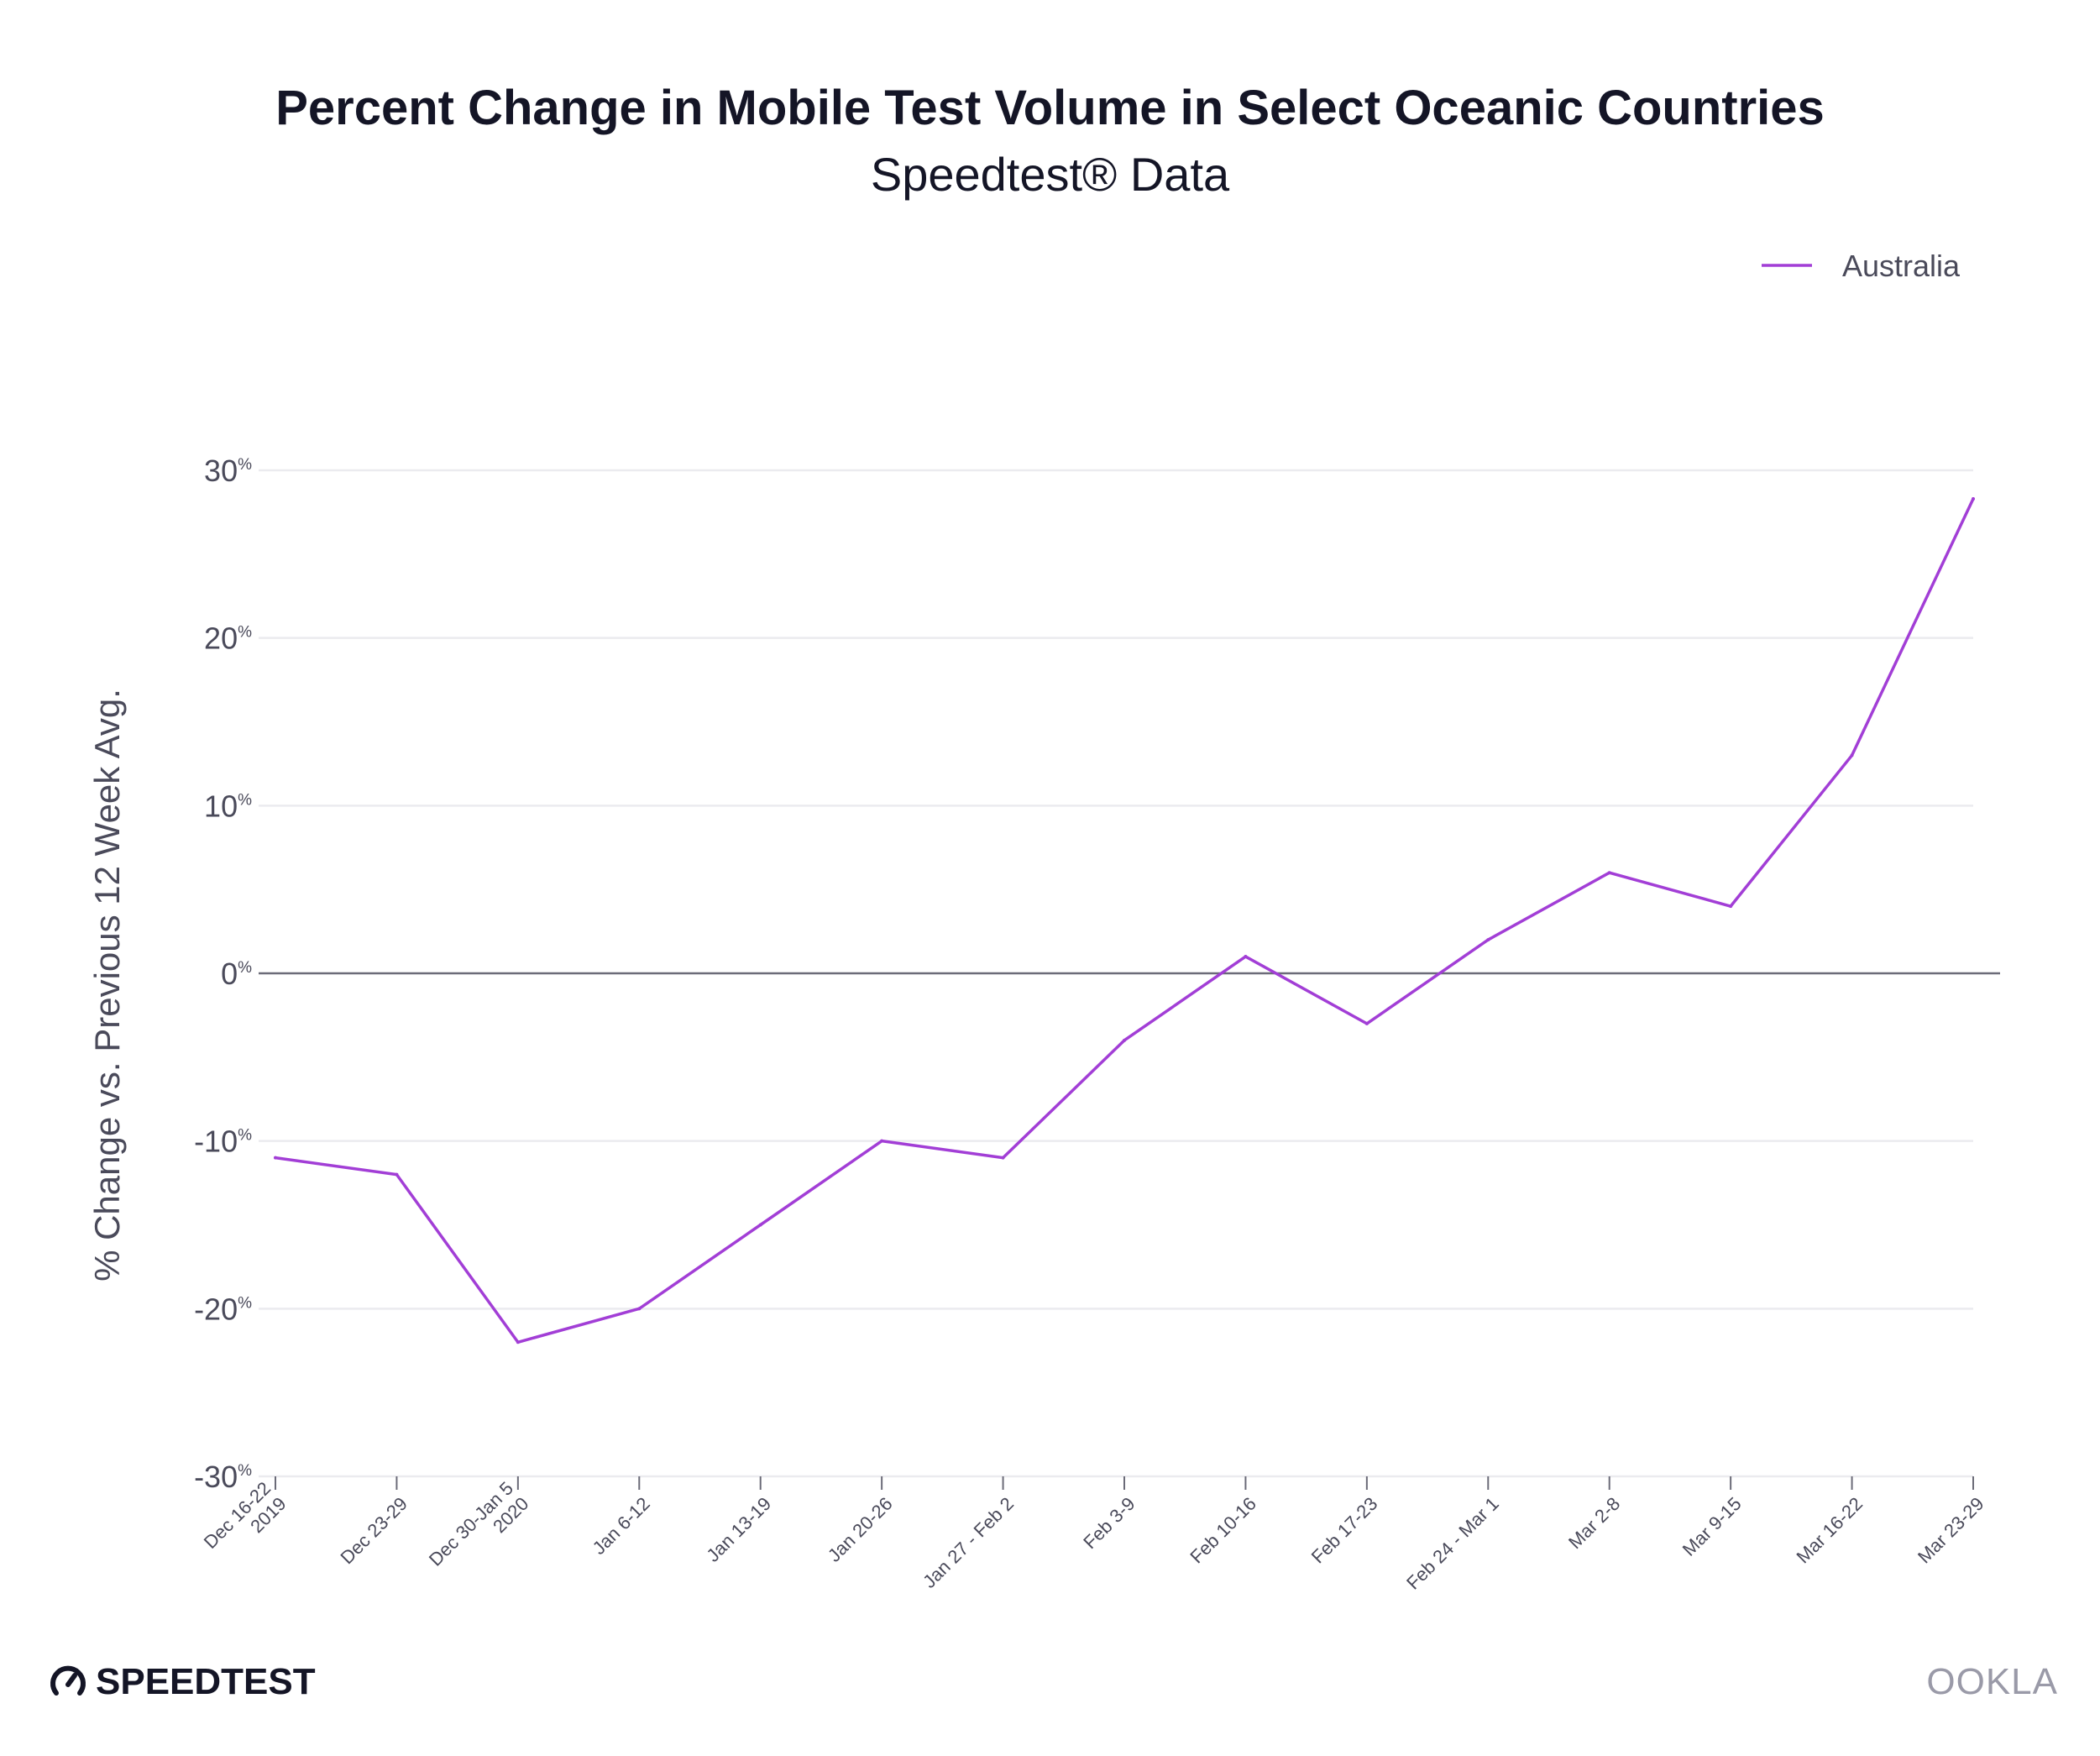  I want to click on svg-text: Dec 23-29, so click(374, 1531).